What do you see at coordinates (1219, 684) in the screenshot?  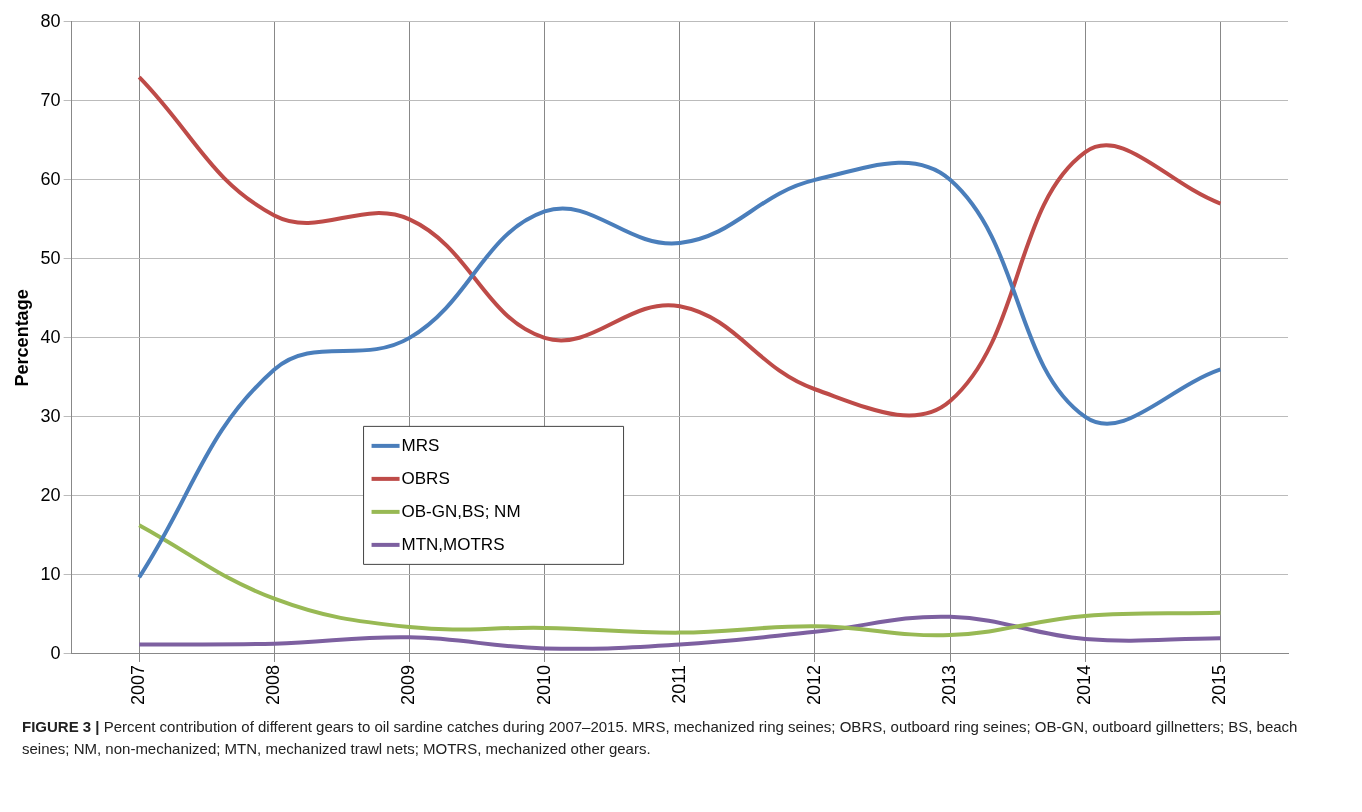 I see `x-tick-label: 2015` at bounding box center [1219, 684].